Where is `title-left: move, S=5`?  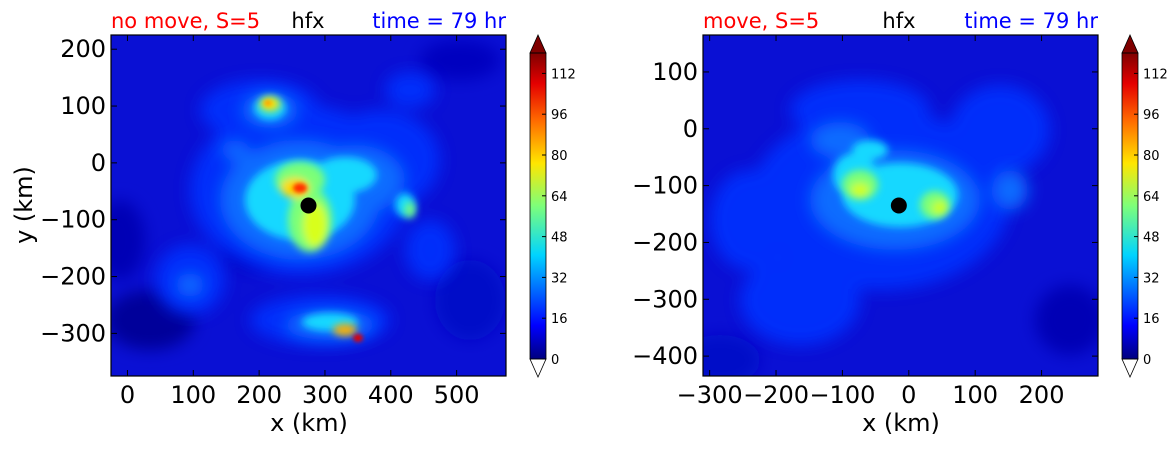
title-left: move, S=5 is located at coordinates (761, 21).